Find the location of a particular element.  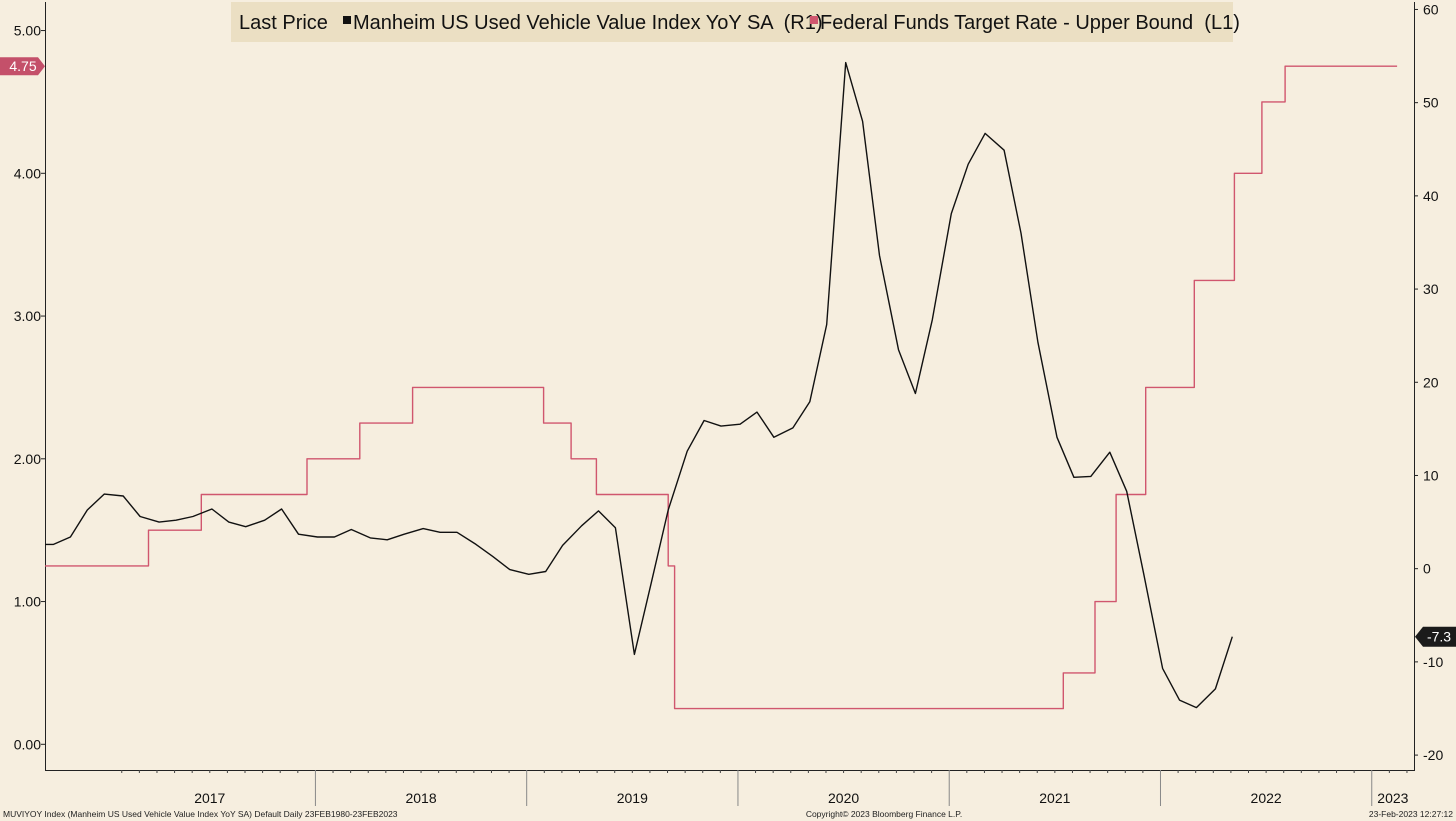

legend-marker-manheim is located at coordinates (347, 20).